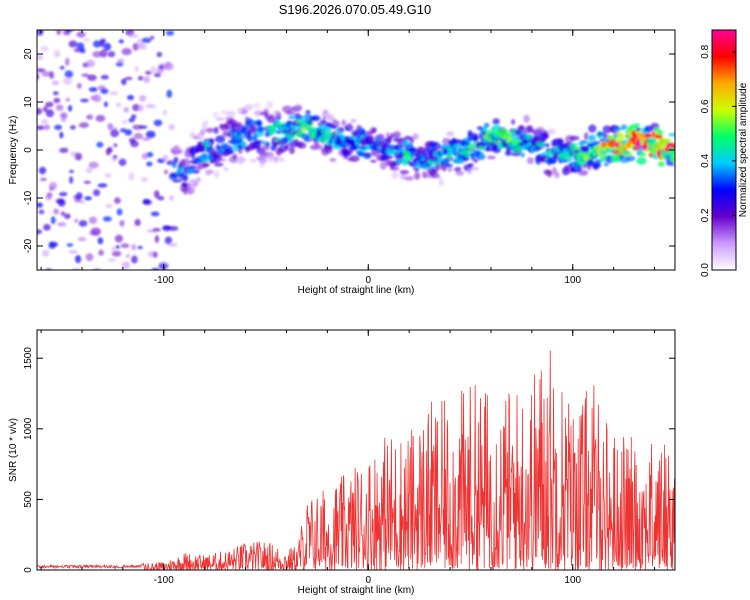 This screenshot has height=600, width=750. I want to click on spectrogram-ytick-label: -10, so click(28, 197).